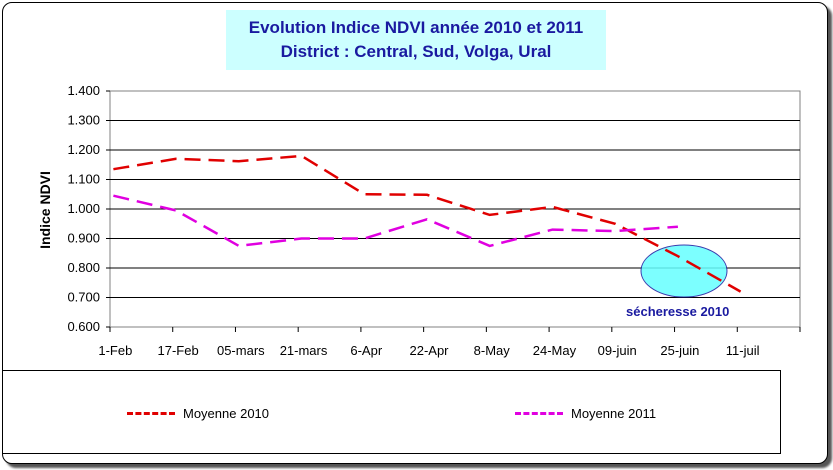 This screenshot has height=470, width=833. Describe the element at coordinates (83, 267) in the screenshot. I see `y-tick-label: 0.800` at that location.